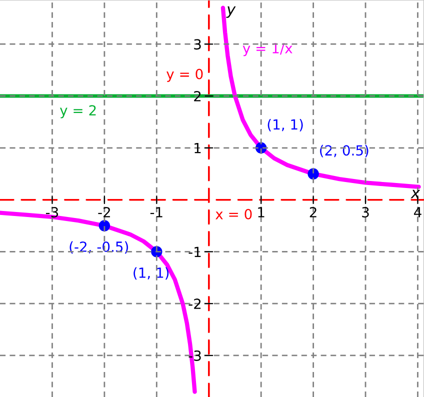 This screenshot has width=424, height=397. What do you see at coordinates (78, 111) in the screenshot?
I see `ref-line-label: y = 2` at bounding box center [78, 111].